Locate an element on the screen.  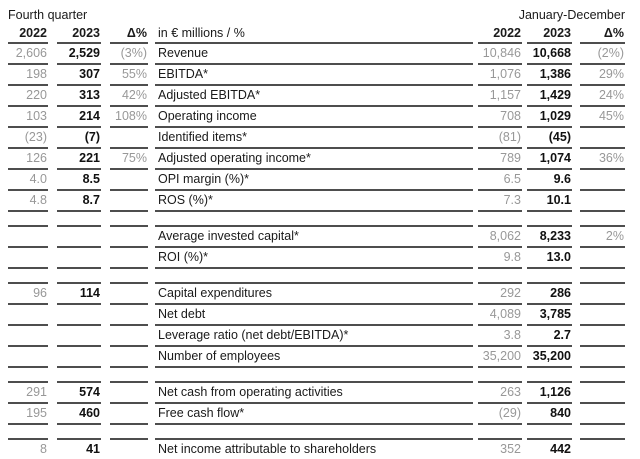
col-header-fy-delta: Δ% is located at coordinates (613, 33).